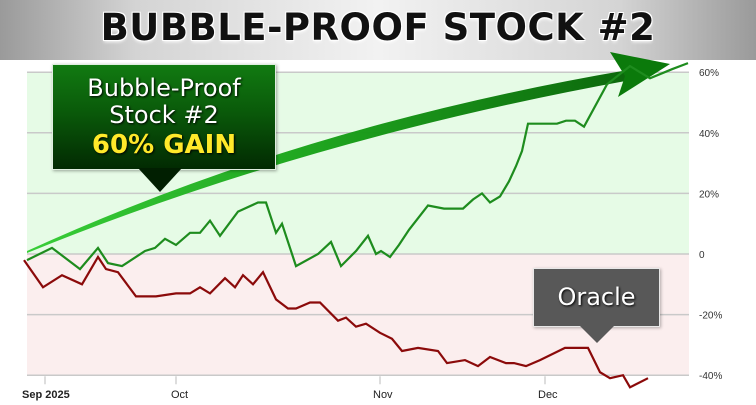 The width and height of the screenshot is (756, 405). I want to click on y-tick-label: 60%, so click(709, 73).